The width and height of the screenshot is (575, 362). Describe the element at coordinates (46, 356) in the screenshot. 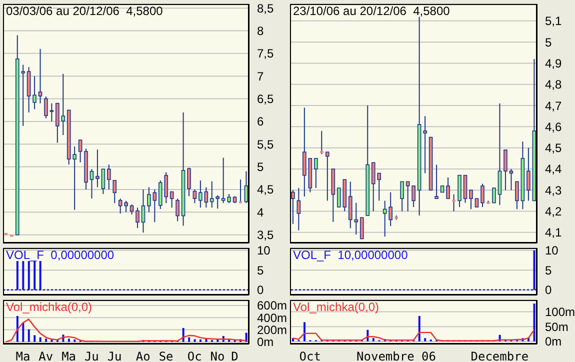

I see `x-tick-label: Av` at that location.